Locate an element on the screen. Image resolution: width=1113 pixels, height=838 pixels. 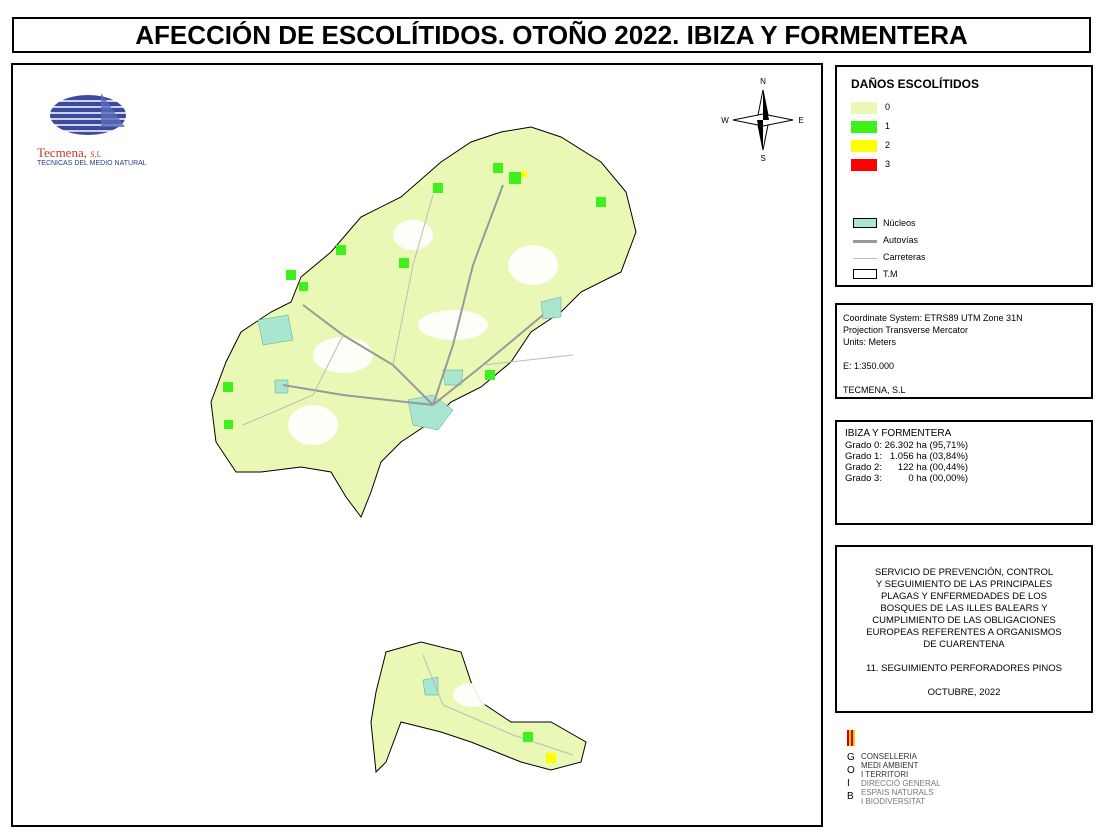
legend-label: 3 is located at coordinates (888, 164).